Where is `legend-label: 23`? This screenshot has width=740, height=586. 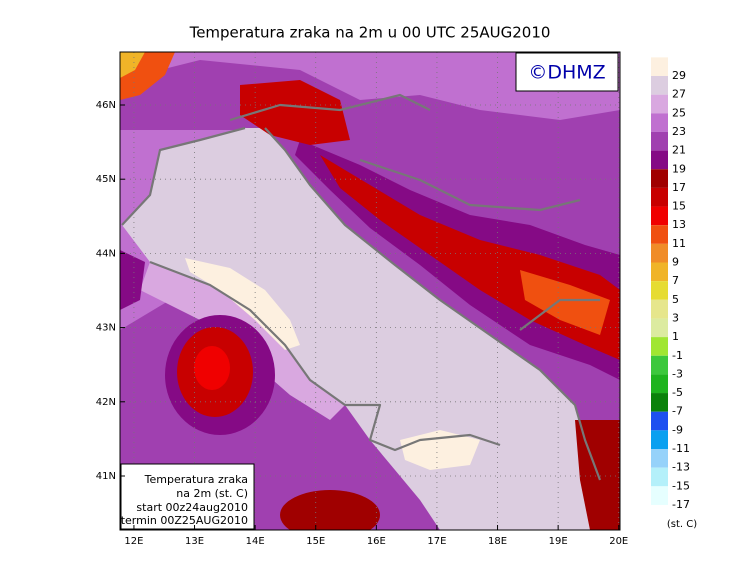 legend-label: 23 is located at coordinates (679, 131).